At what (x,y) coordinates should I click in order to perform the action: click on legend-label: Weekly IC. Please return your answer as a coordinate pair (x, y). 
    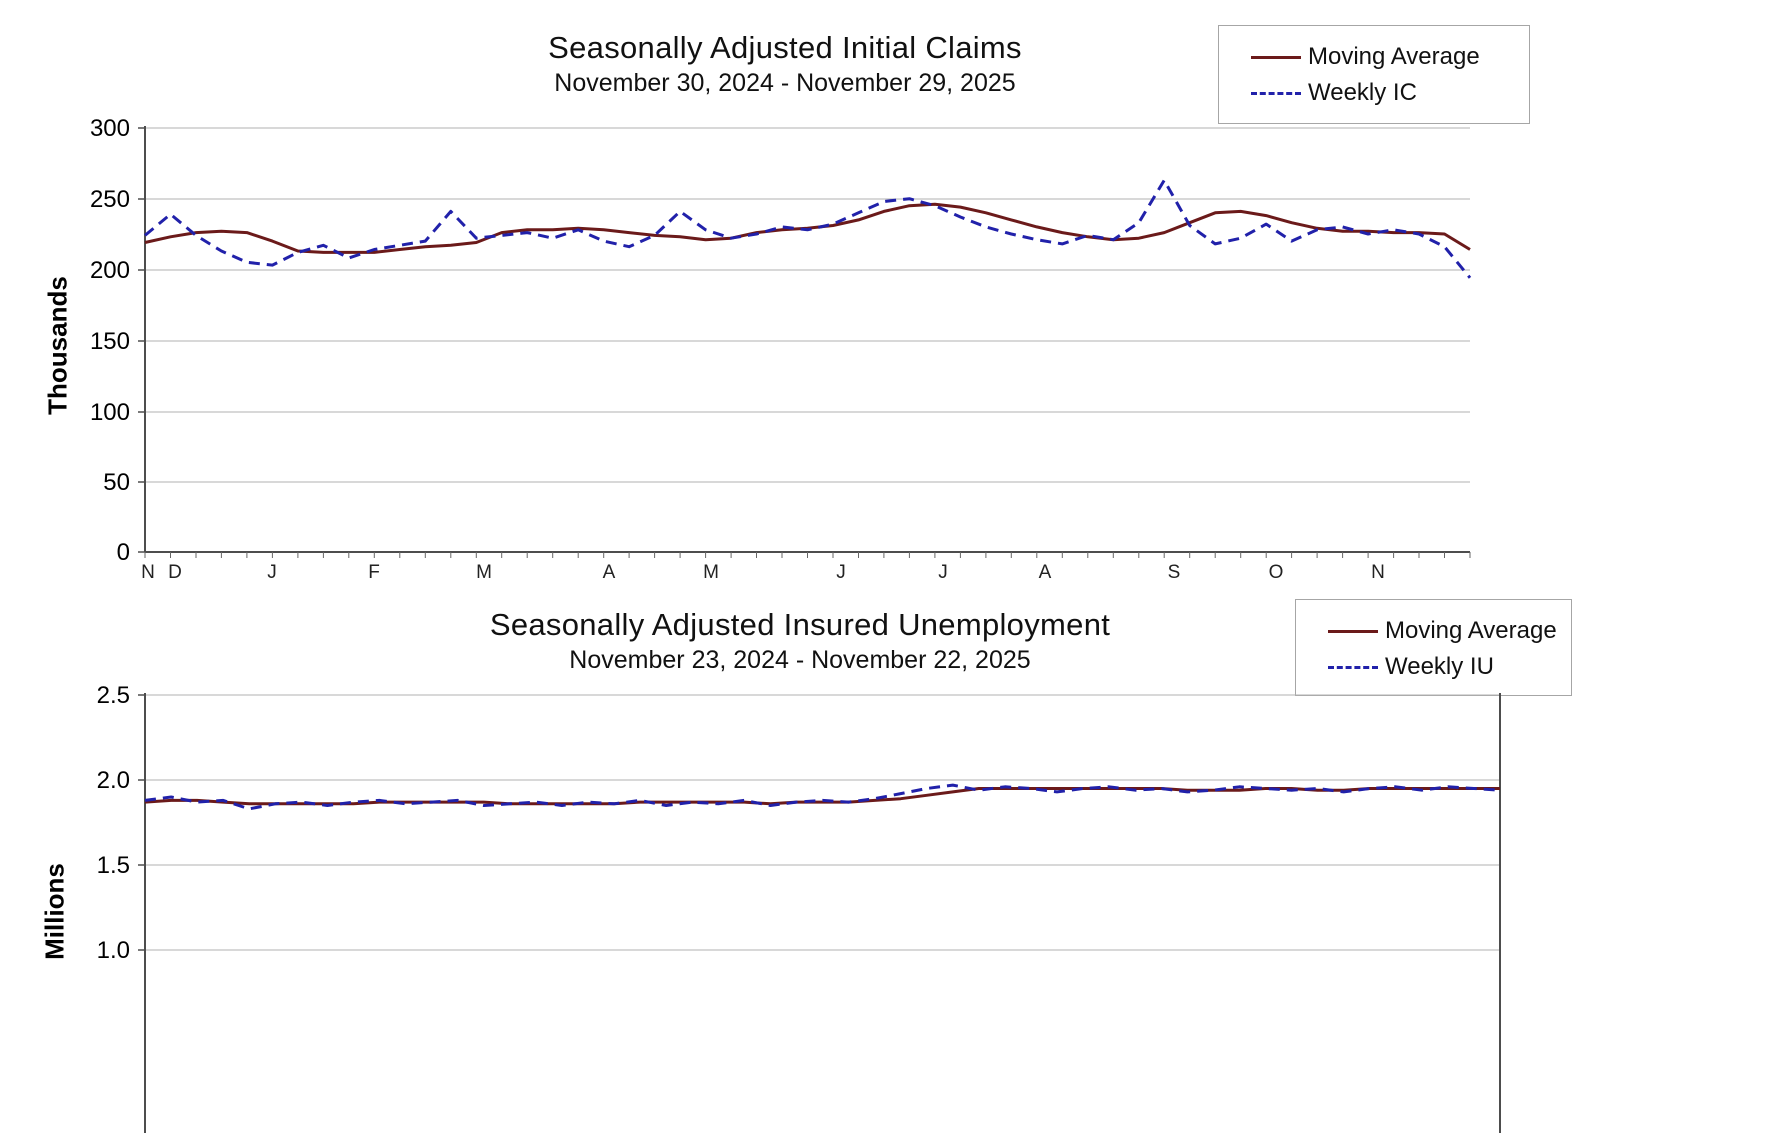
    Looking at the image, I should click on (1362, 92).